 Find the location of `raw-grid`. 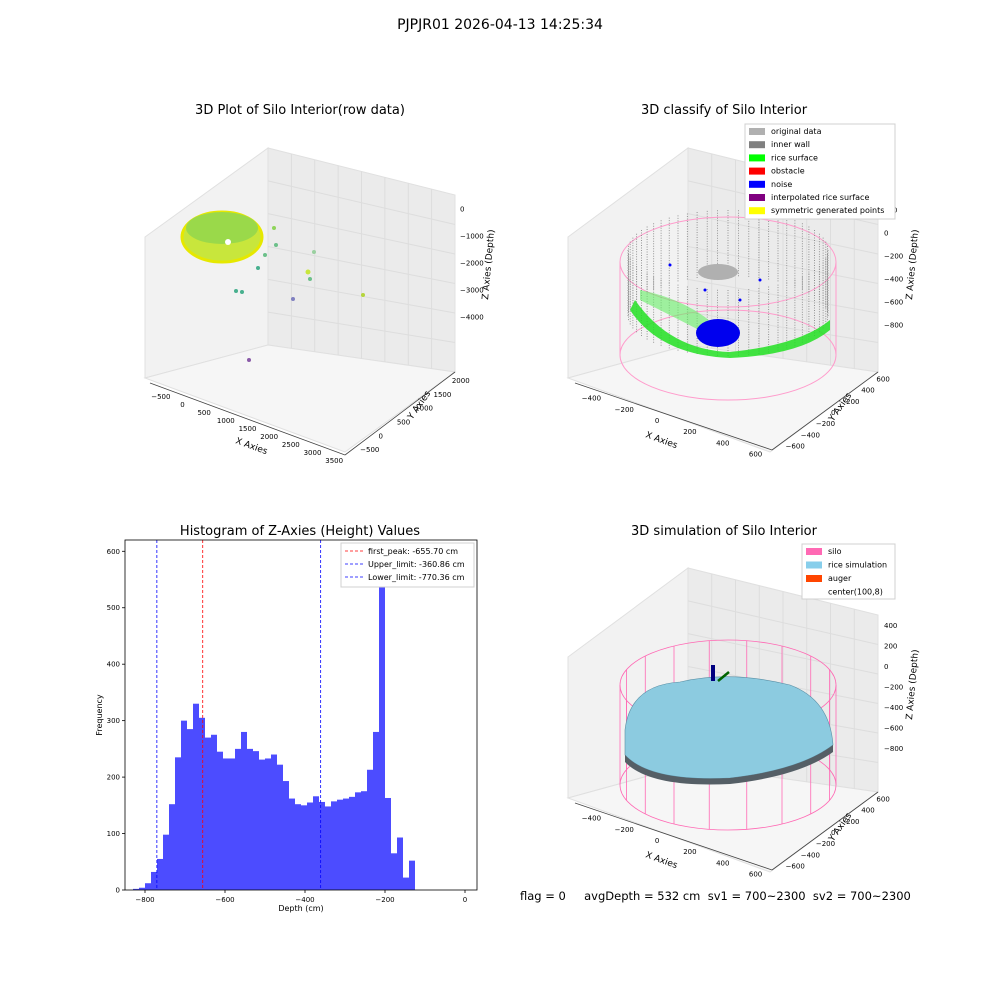

raw-grid is located at coordinates (361, 261).